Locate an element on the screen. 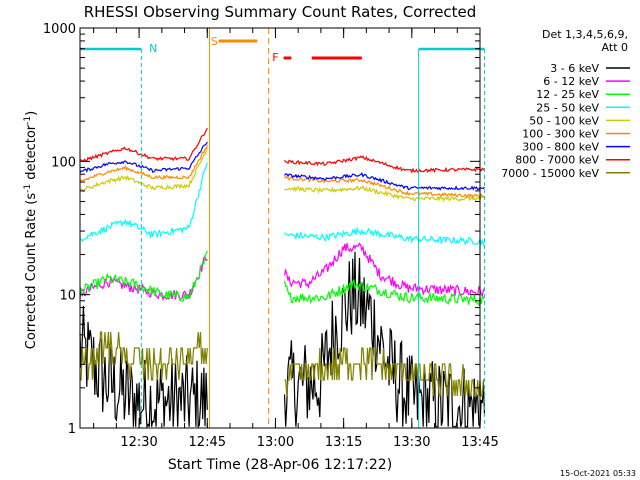  legend-label: 50 - 100 keV is located at coordinates (564, 120).